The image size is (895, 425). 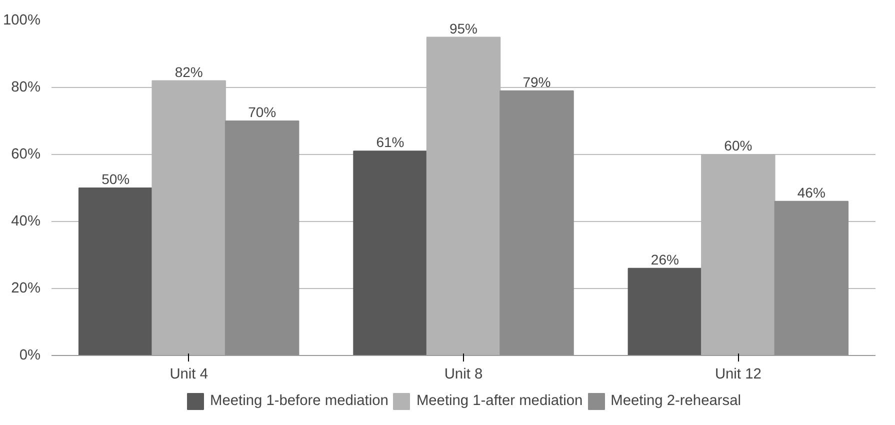 I want to click on data-label: 61%, so click(x=390, y=142).